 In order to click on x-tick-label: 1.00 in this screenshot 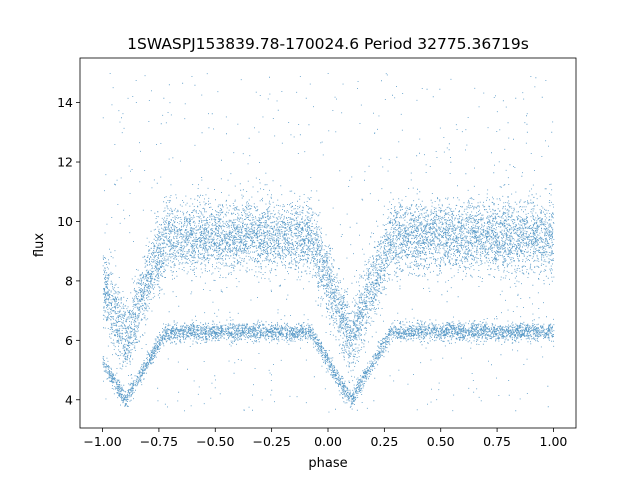, I will do `click(554, 441)`.